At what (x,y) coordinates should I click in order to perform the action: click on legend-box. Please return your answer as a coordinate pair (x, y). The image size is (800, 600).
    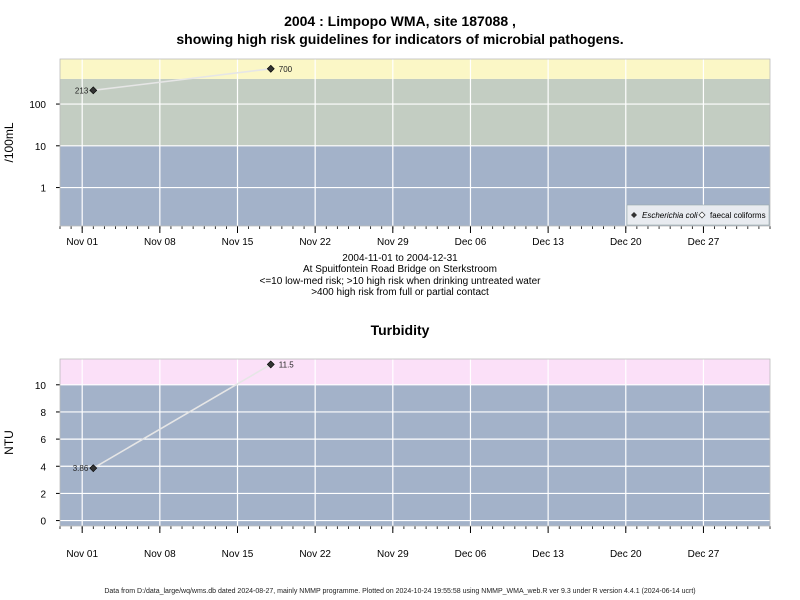
    Looking at the image, I should click on (698, 215).